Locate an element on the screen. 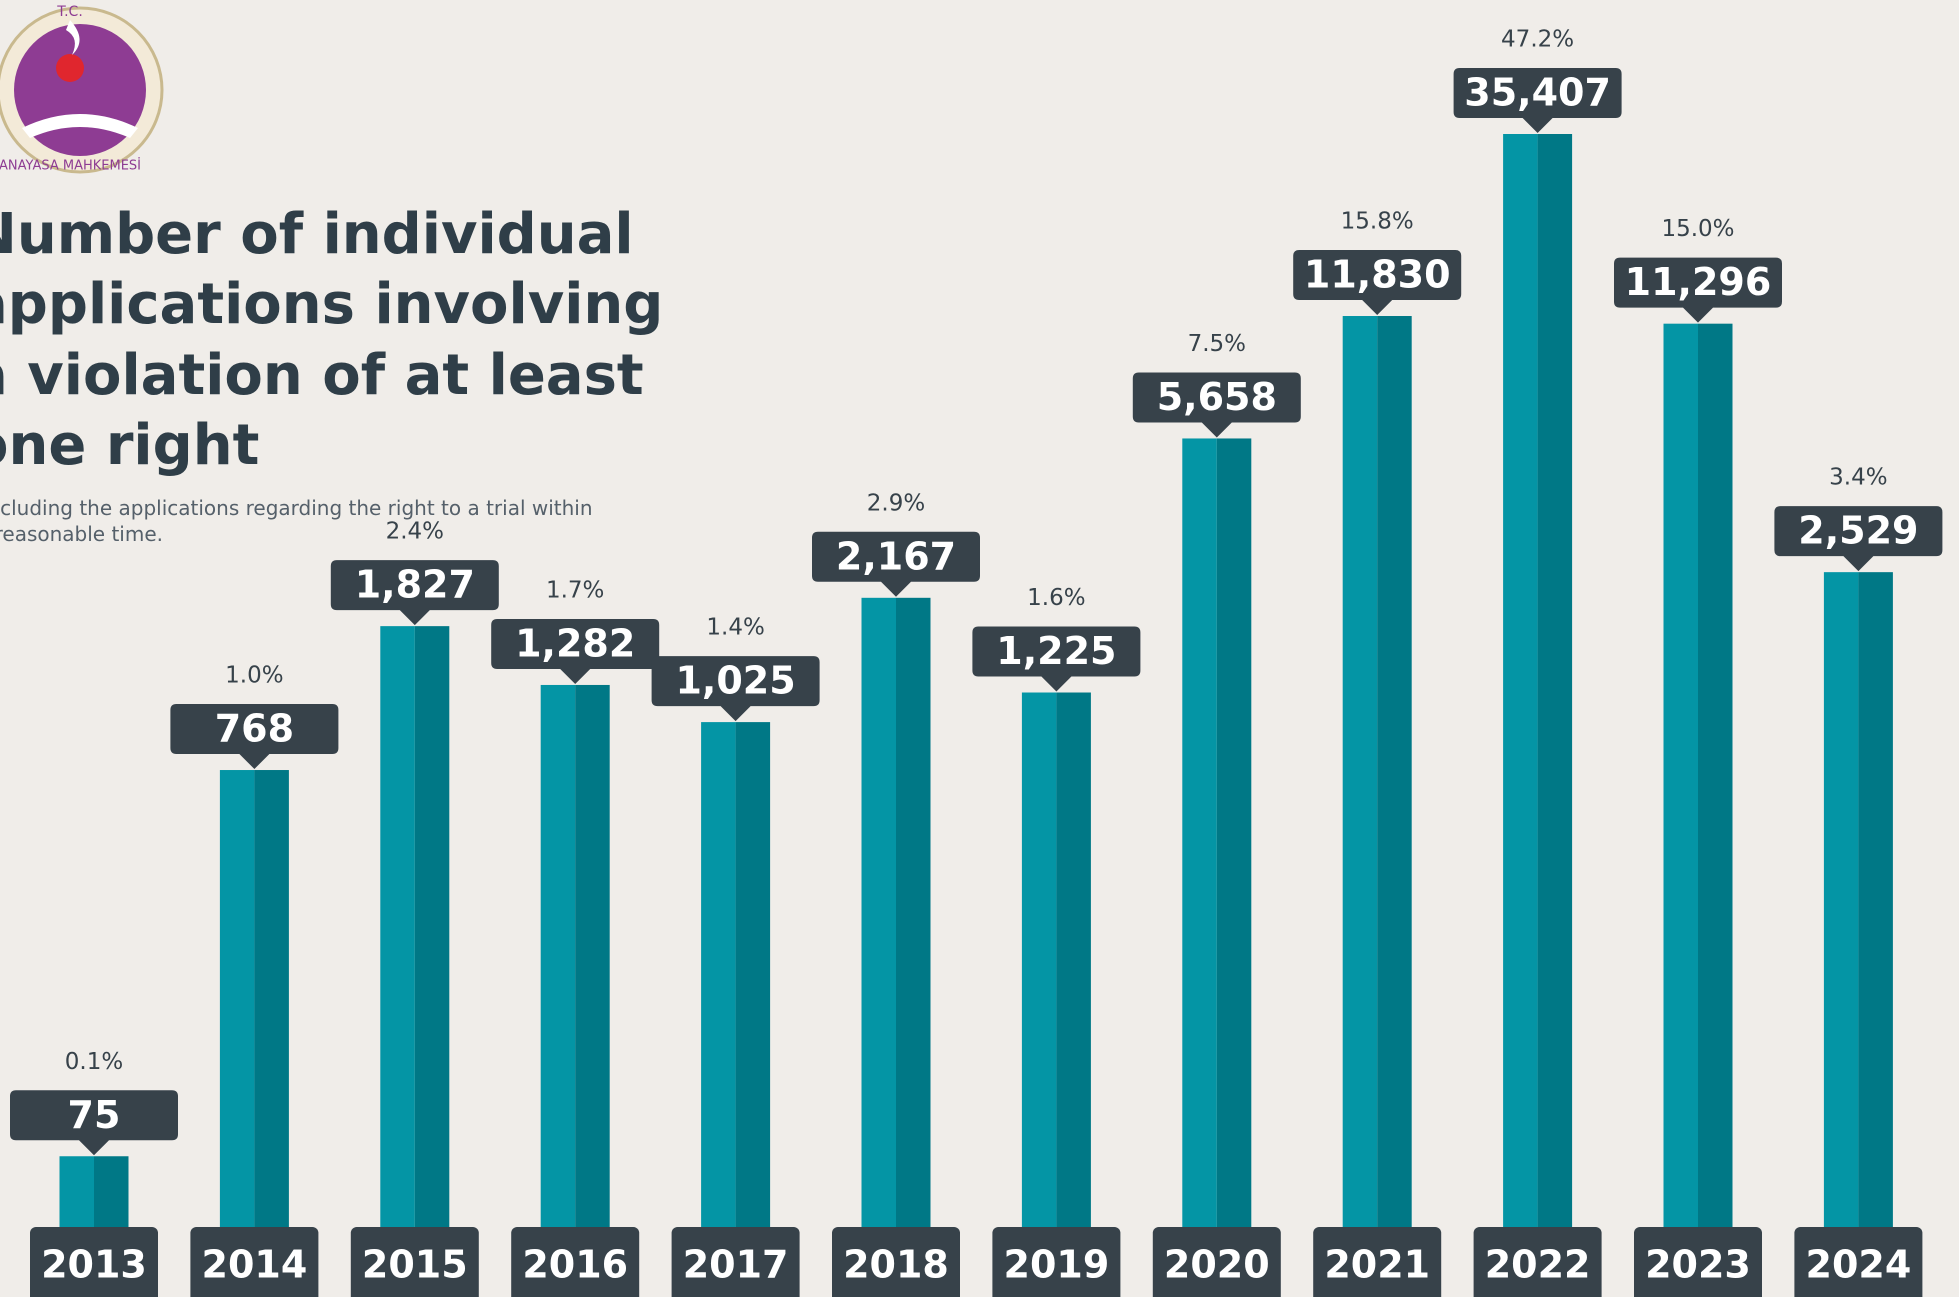 This screenshot has width=1959, height=1297. title-line: applications involving is located at coordinates (331, 304).